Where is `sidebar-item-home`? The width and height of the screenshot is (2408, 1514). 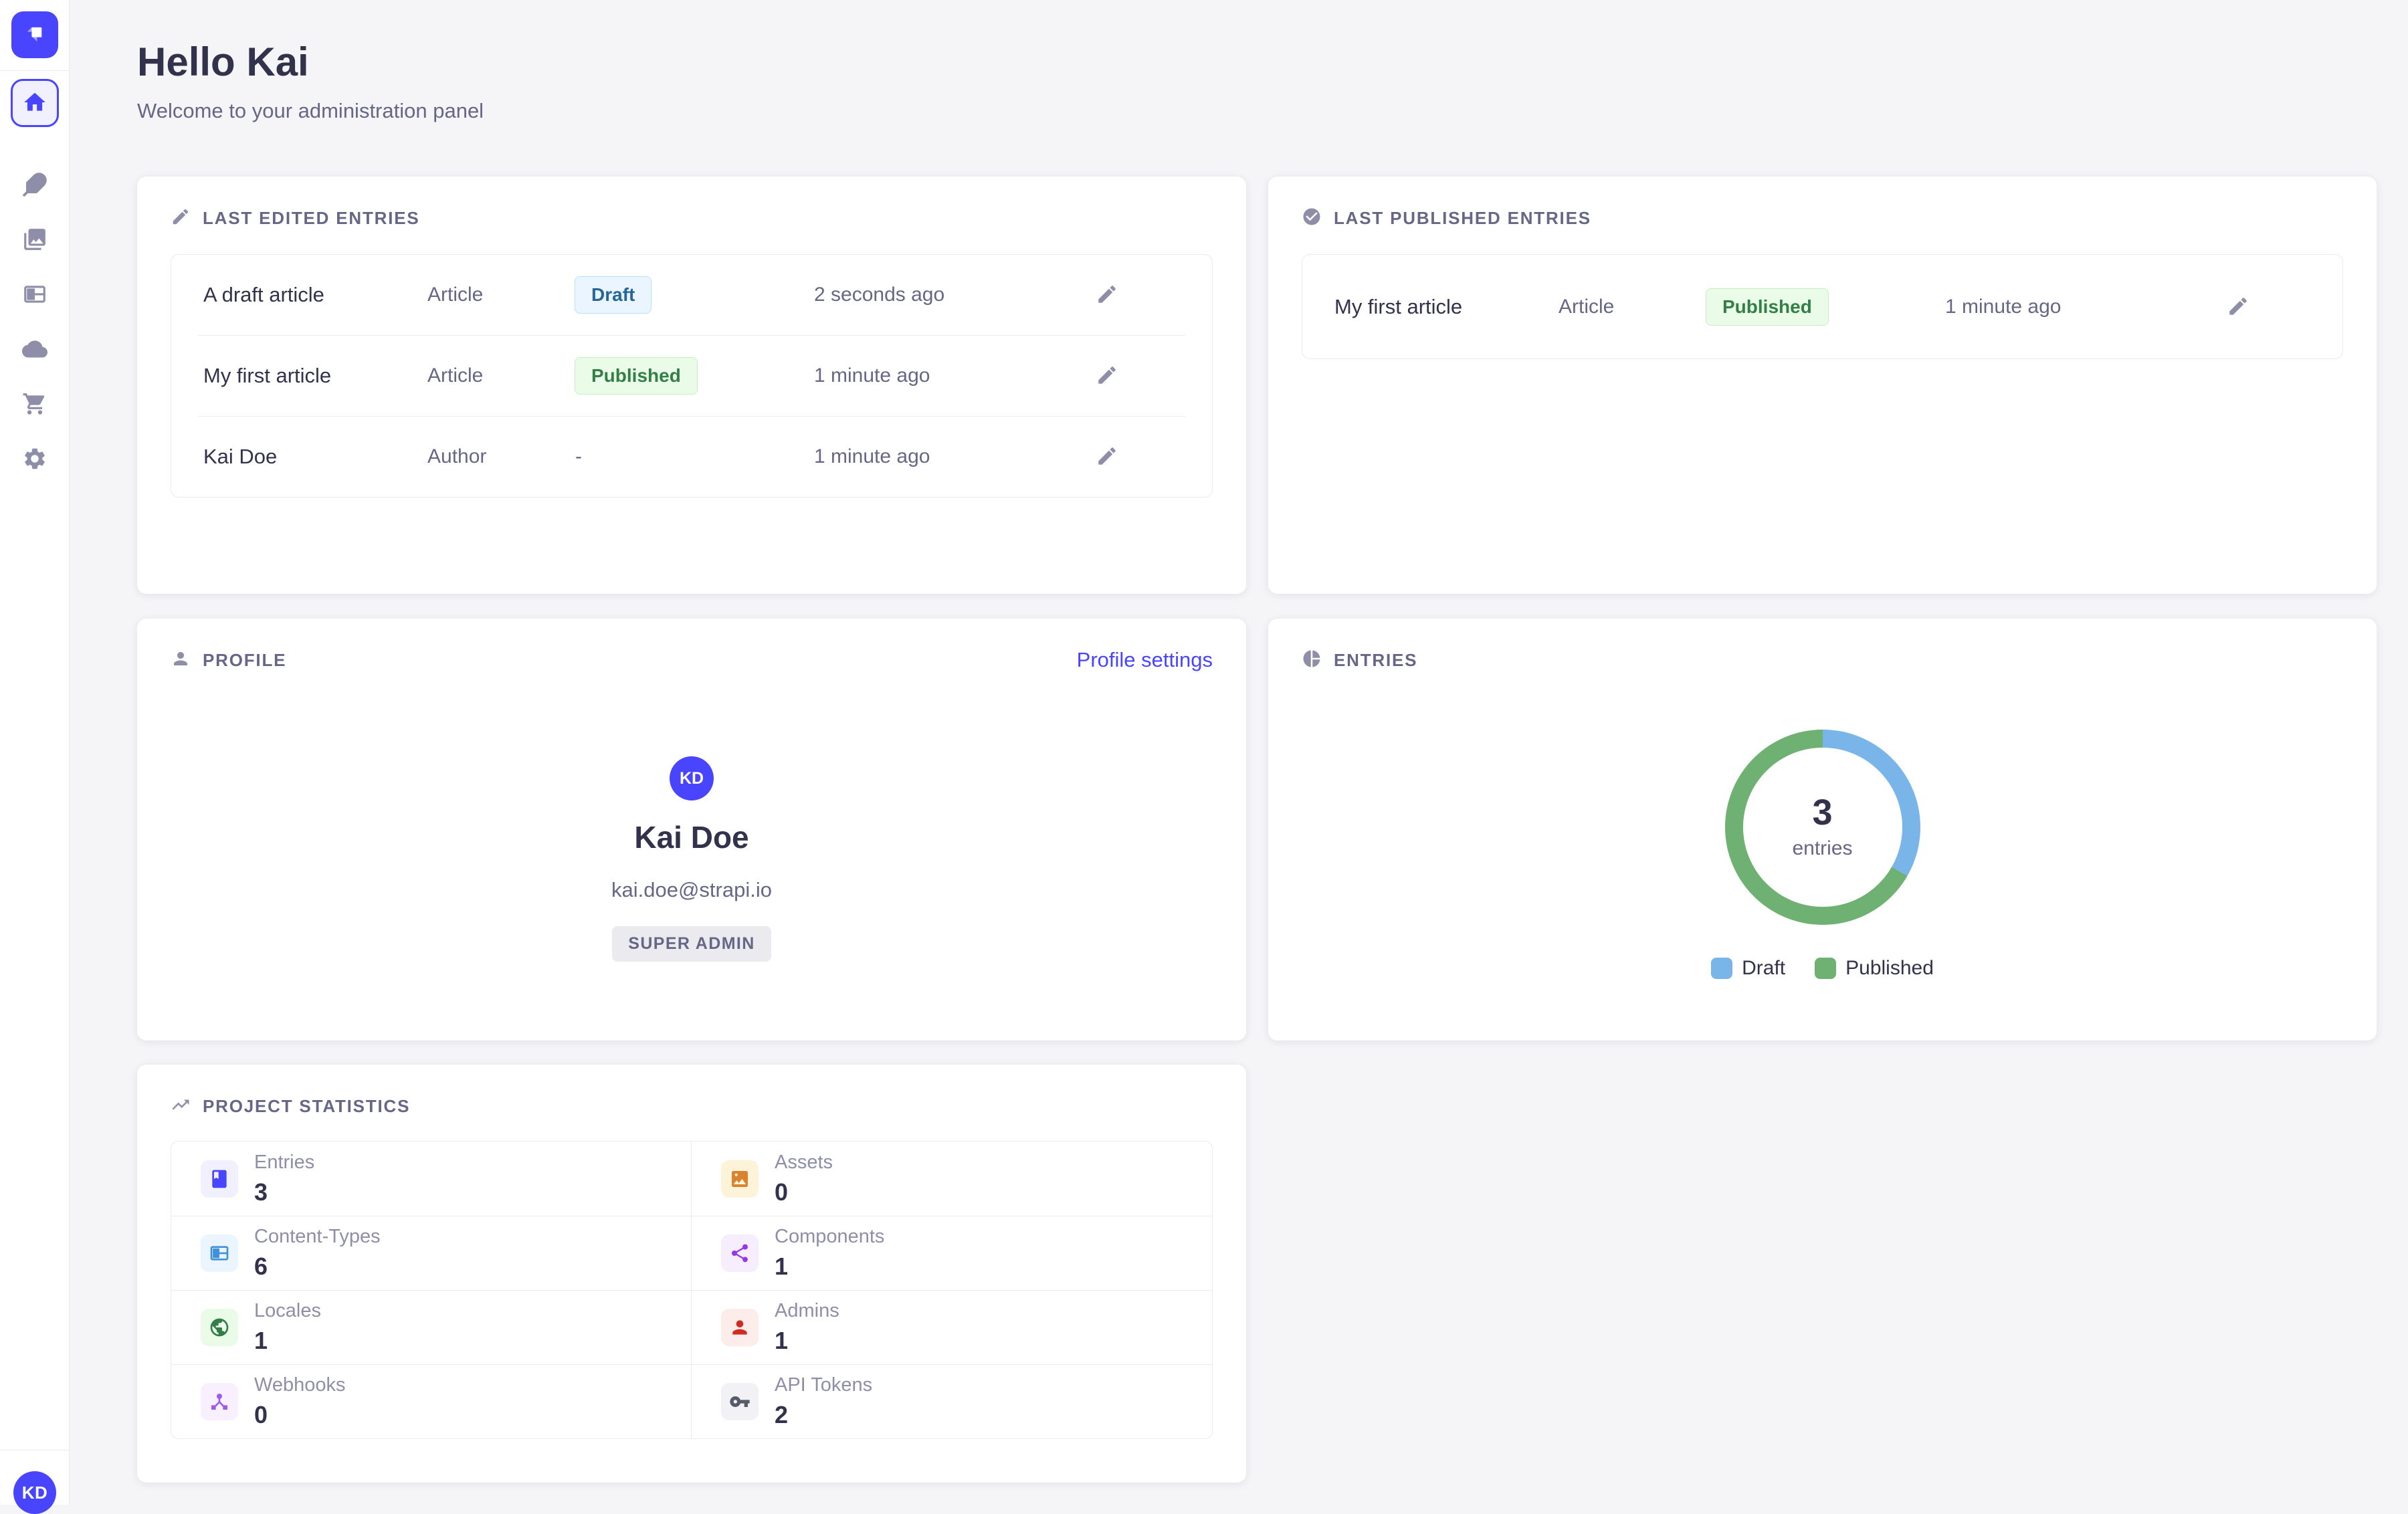
sidebar-item-home is located at coordinates (35, 103).